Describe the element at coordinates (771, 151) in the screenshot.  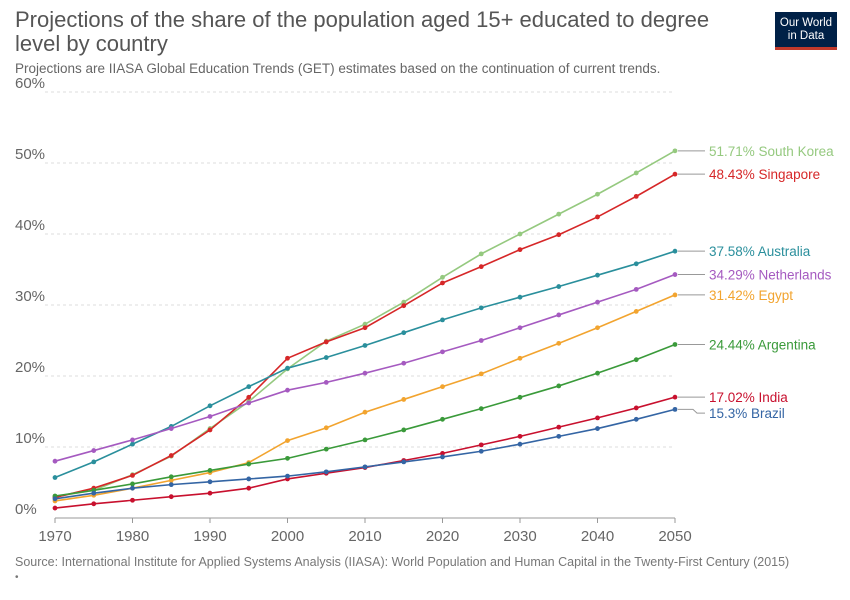
I see `end-label-south-korea: 51.71% South Korea` at that location.